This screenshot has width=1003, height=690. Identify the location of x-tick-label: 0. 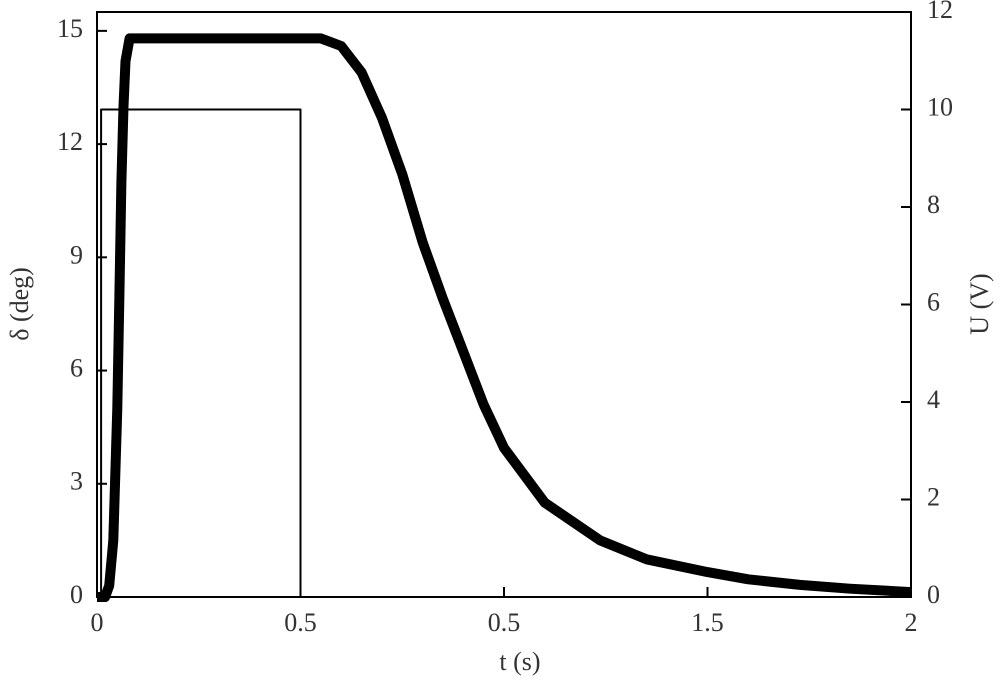
(97, 622).